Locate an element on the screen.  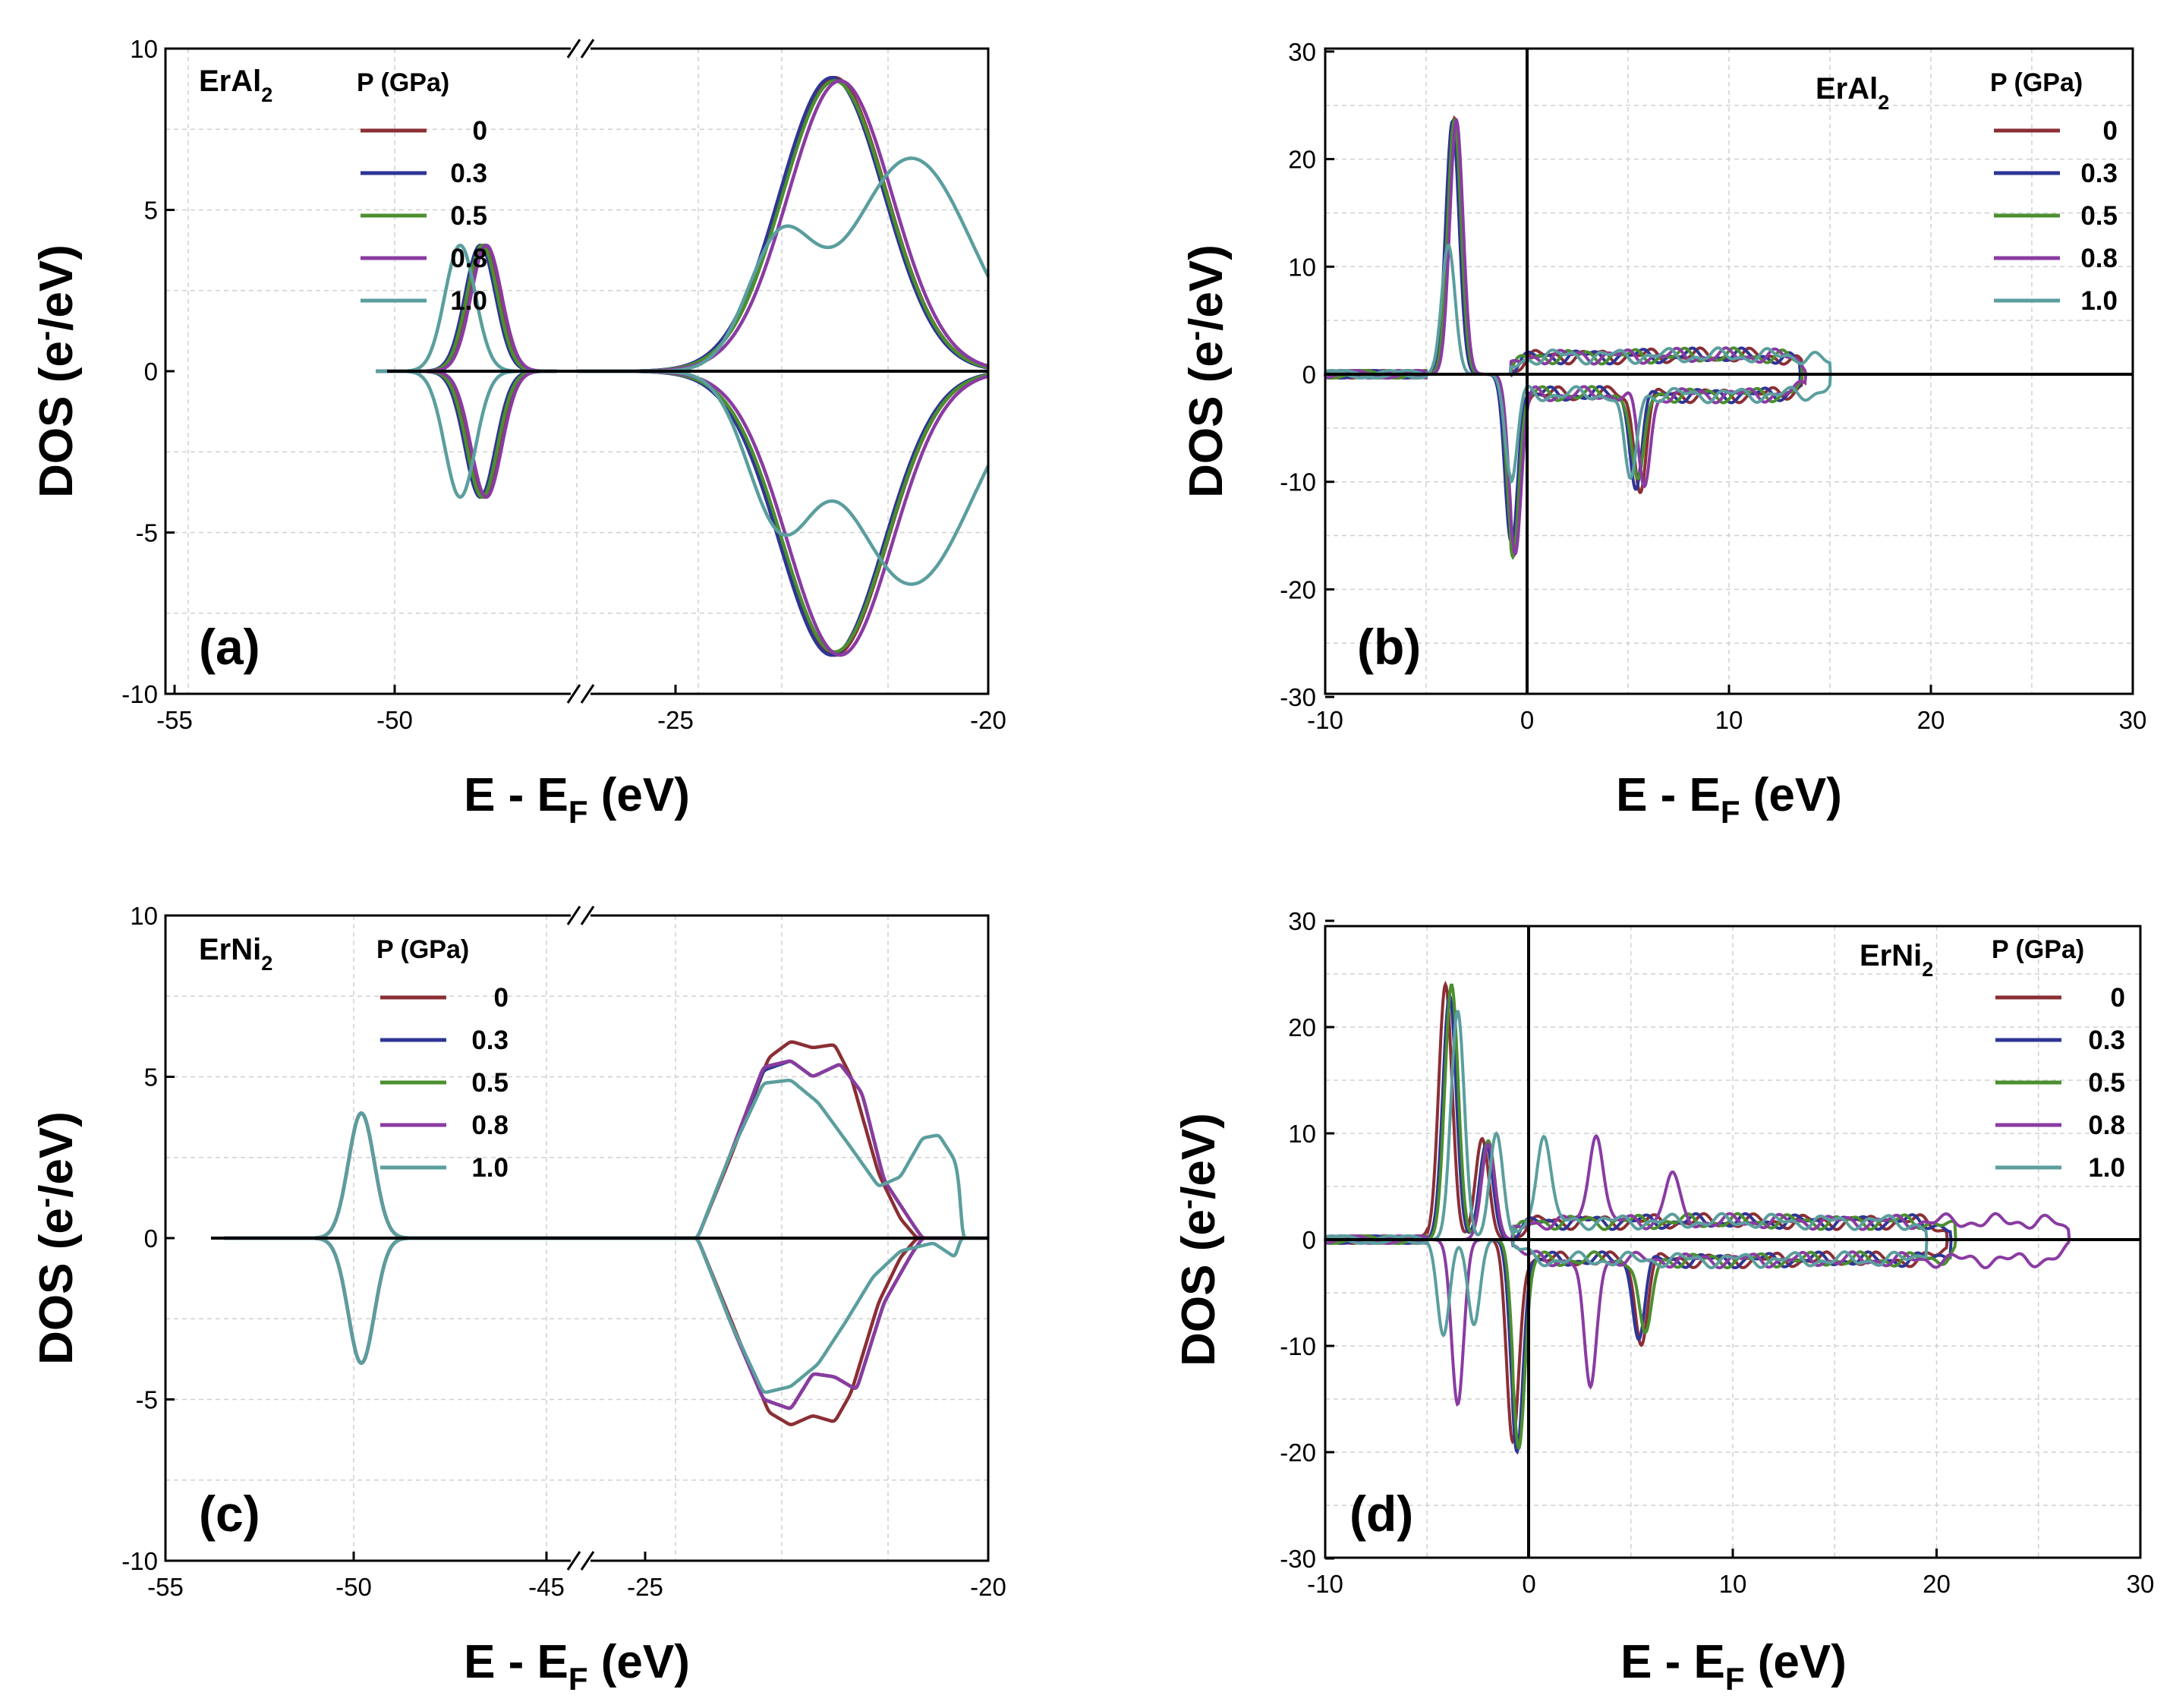
axis-break-bottom is located at coordinates (580, 694).